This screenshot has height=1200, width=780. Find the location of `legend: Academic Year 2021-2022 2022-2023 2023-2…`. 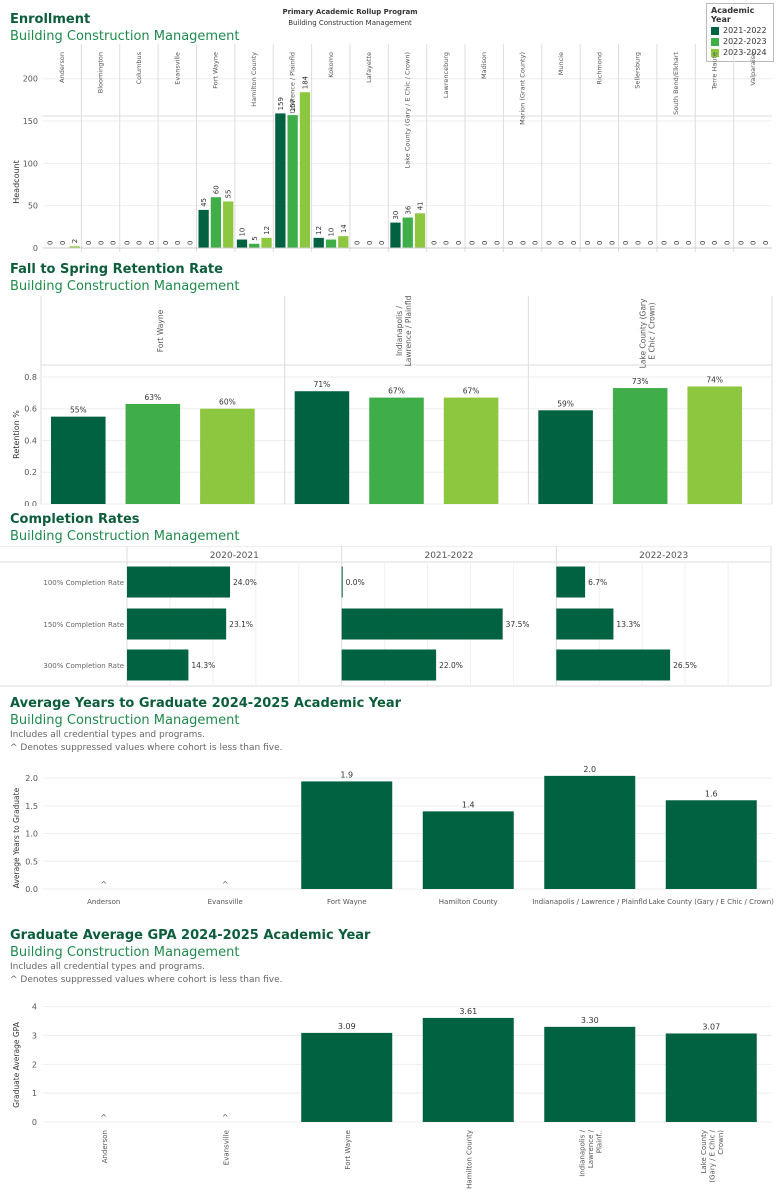

legend: Academic Year 2021-2022 2022-2023 2023-2… is located at coordinates (740, 32).